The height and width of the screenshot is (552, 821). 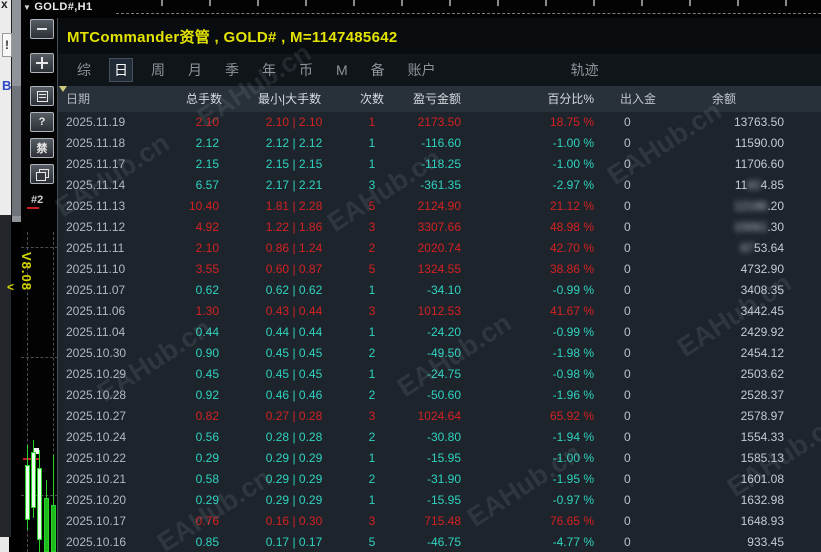 I want to click on cell-pct: -1.95 %, so click(x=573, y=479).